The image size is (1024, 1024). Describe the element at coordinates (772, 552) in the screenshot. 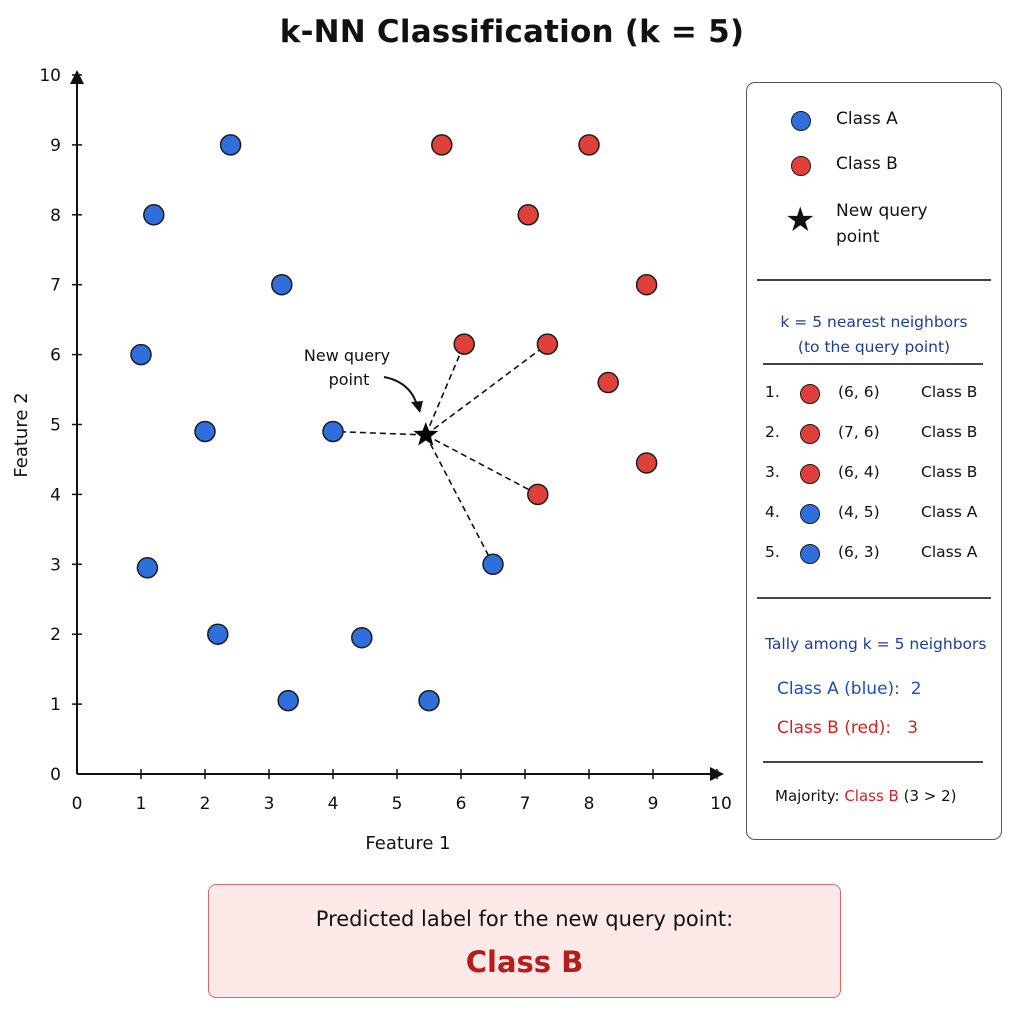

I see `neighbor-rank: 5.` at that location.